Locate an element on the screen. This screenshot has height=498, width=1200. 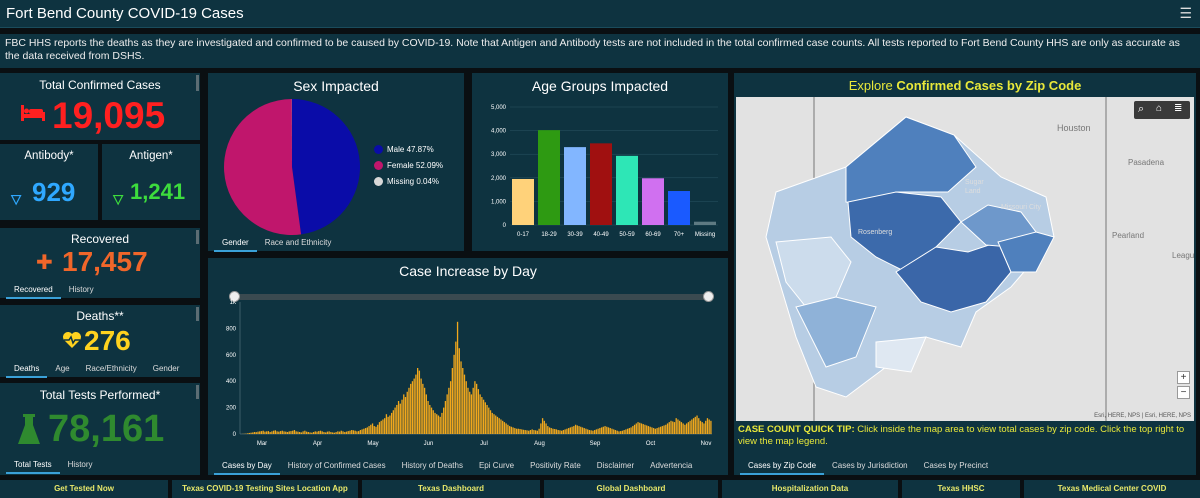
tab-deaths: Deaths is located at coordinates (27, 369).